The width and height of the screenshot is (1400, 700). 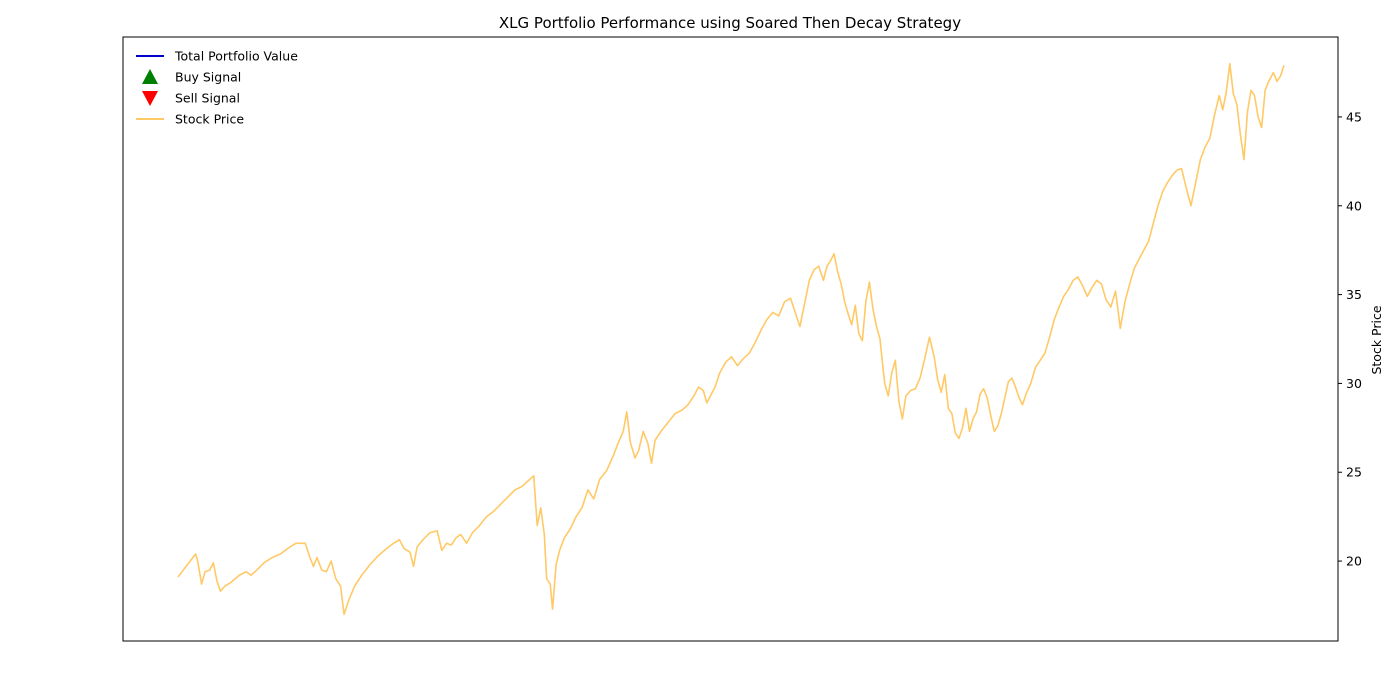 What do you see at coordinates (236, 56) in the screenshot?
I see `legend-label: Total Portfolio Value` at bounding box center [236, 56].